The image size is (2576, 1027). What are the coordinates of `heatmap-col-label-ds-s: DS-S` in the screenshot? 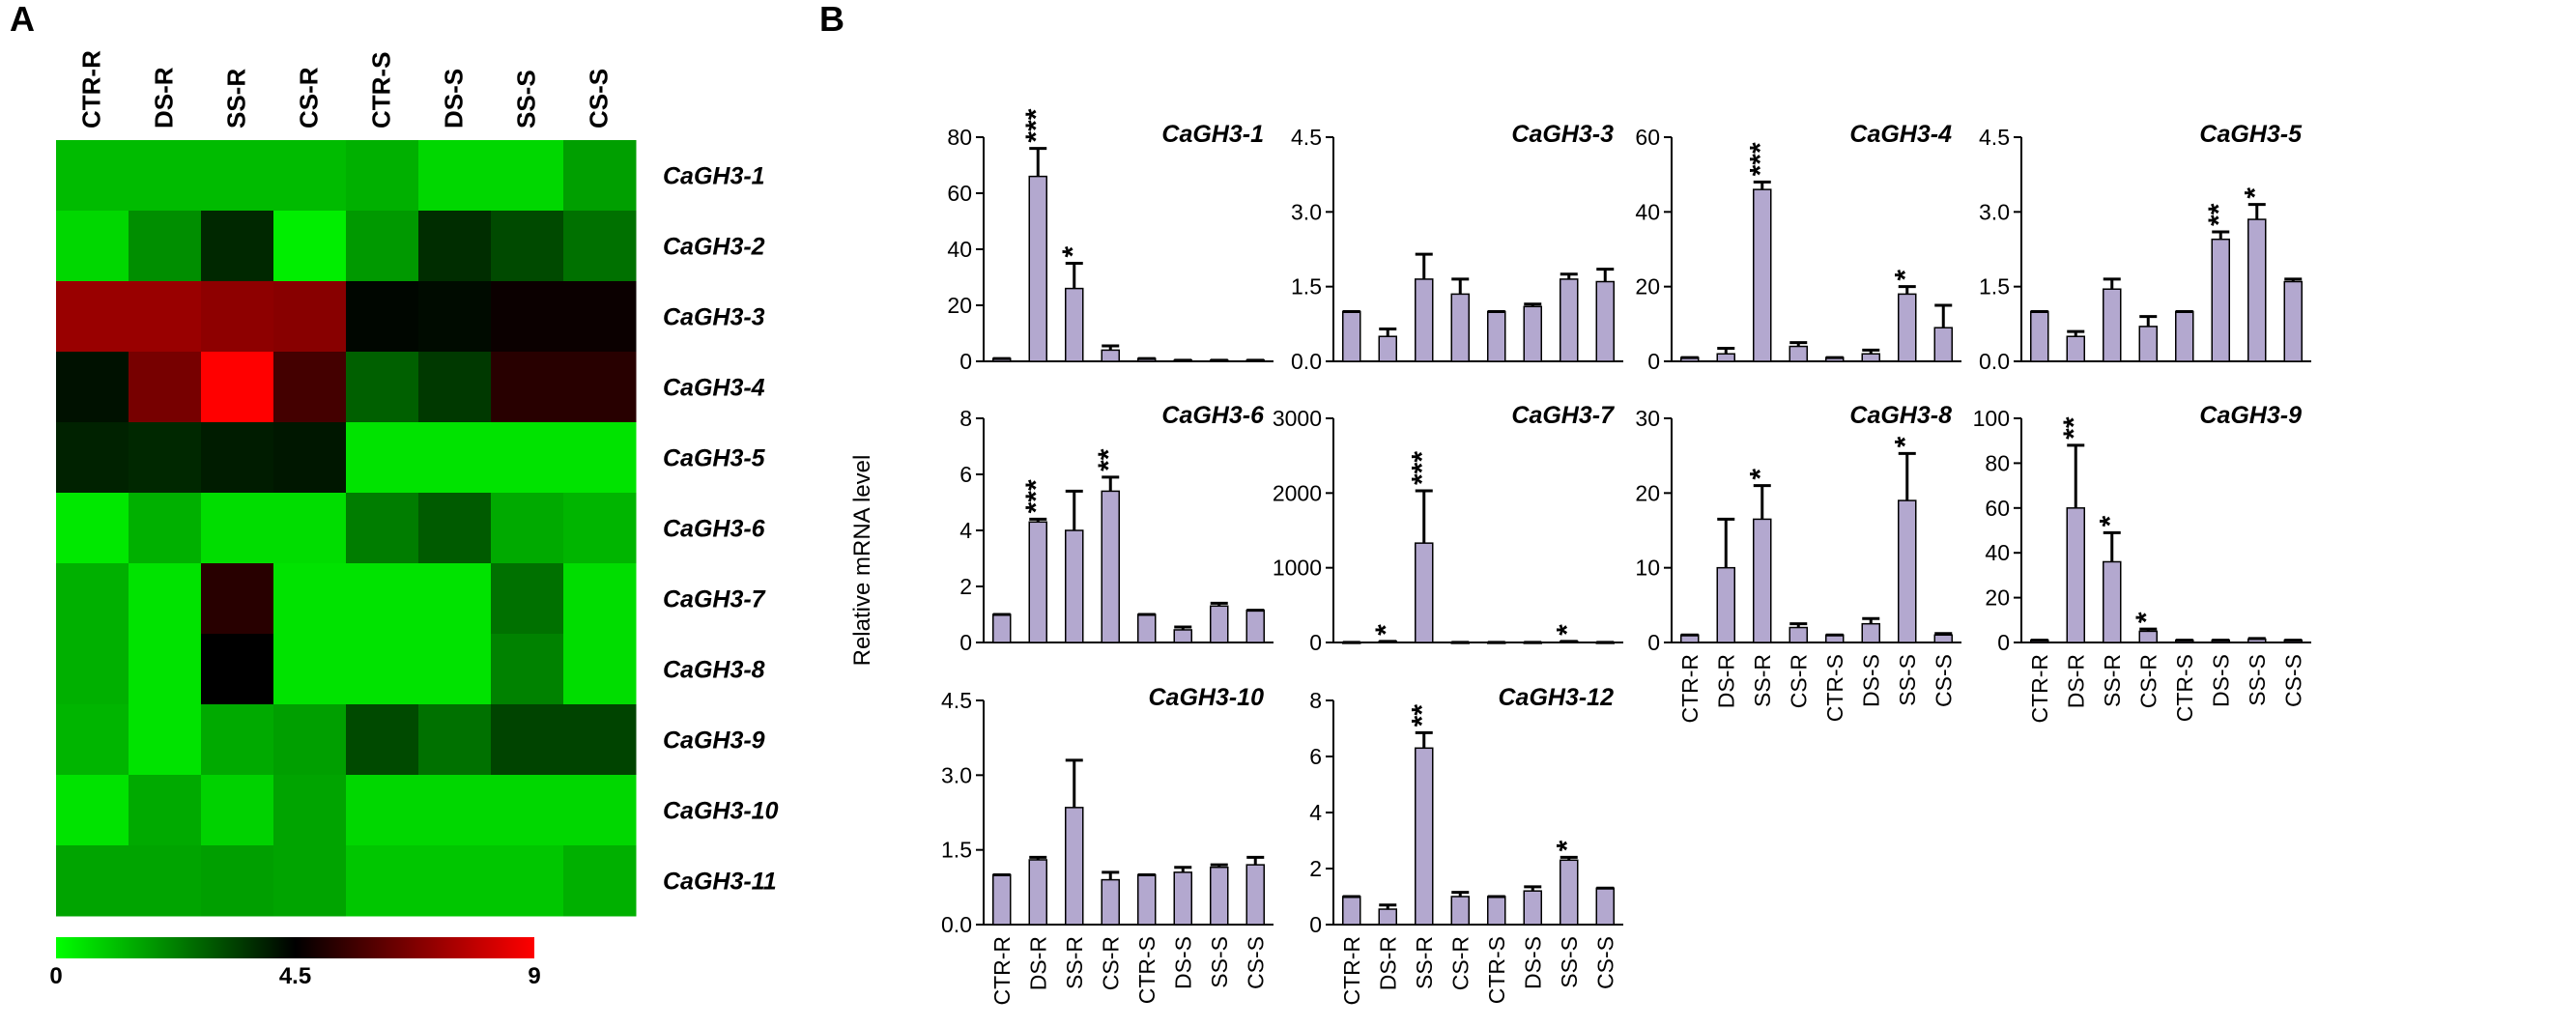 It's located at (455, 98).